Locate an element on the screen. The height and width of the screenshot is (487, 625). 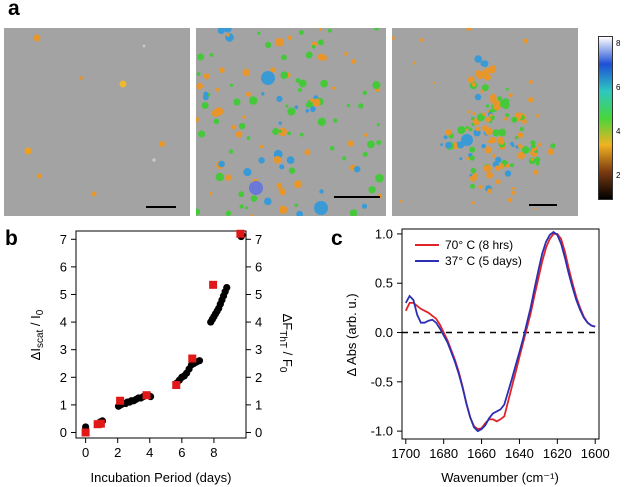
y-tick-label: 0.5 is located at coordinates (384, 283).